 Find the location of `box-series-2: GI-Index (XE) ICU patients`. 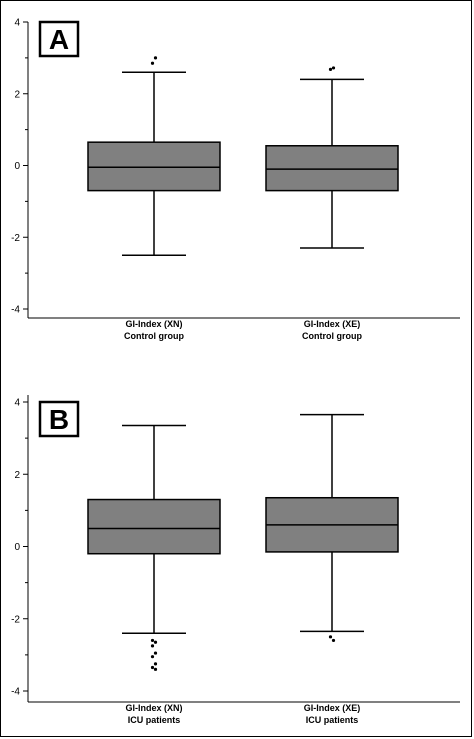

box-series-2: GI-Index (XE) ICU patients is located at coordinates (332, 569).